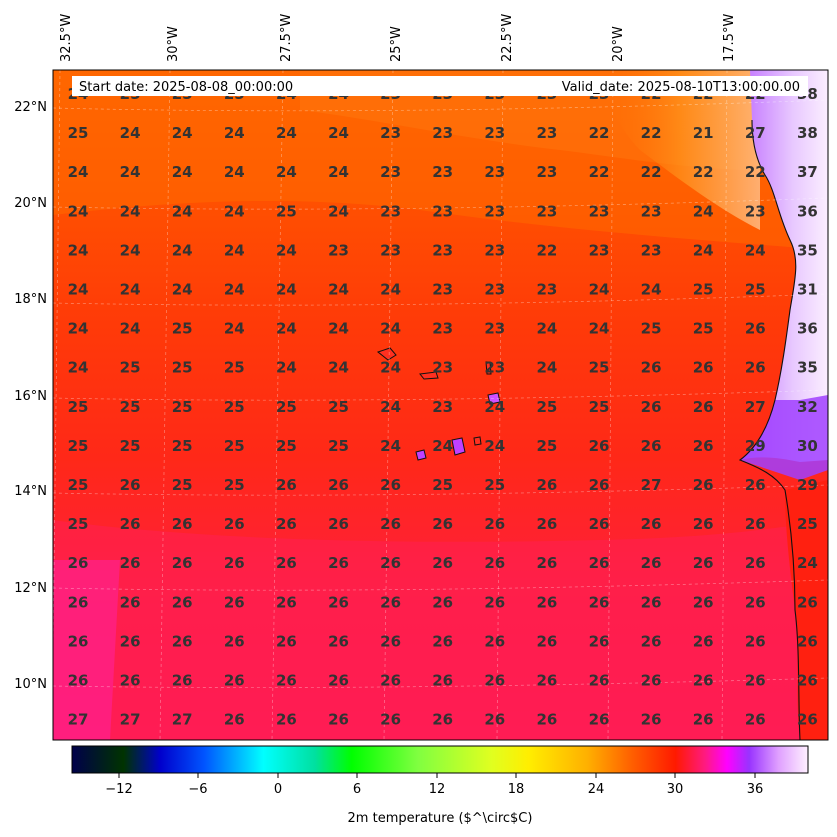  I want to click on lat-label: 14°N, so click(30, 491).